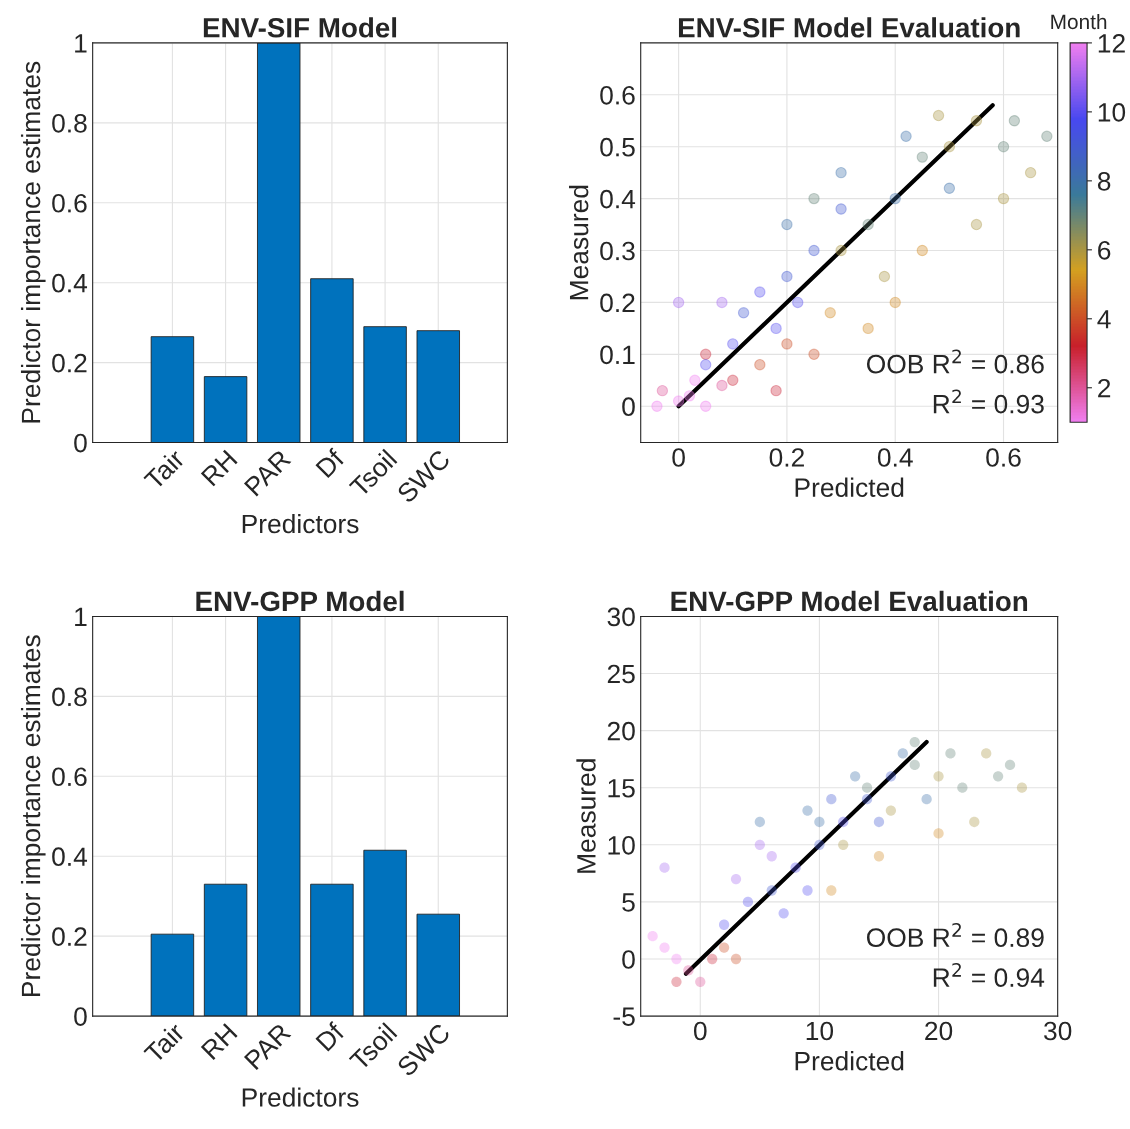 The width and height of the screenshot is (1130, 1129). I want to click on color-bar-label: 12, so click(1111, 43).